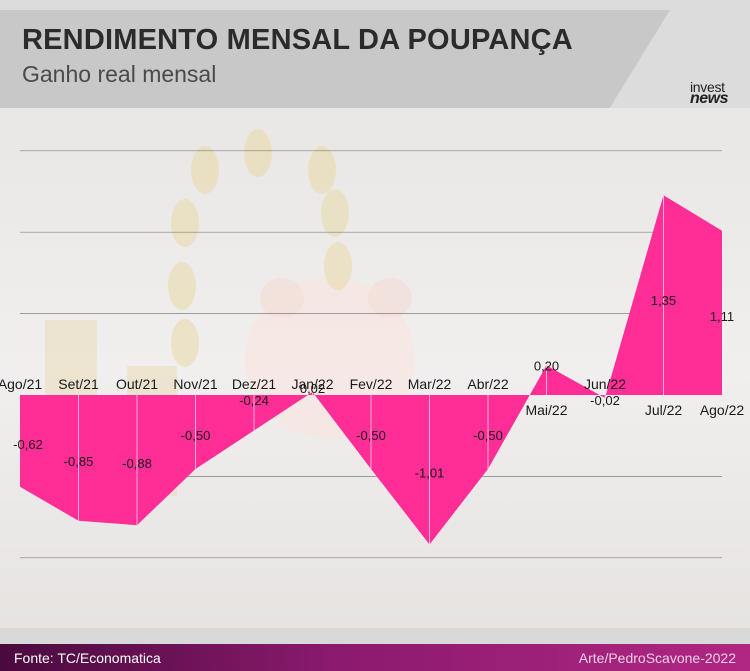 The image size is (750, 671). What do you see at coordinates (722, 410) in the screenshot?
I see `month-label: Ago/22` at bounding box center [722, 410].